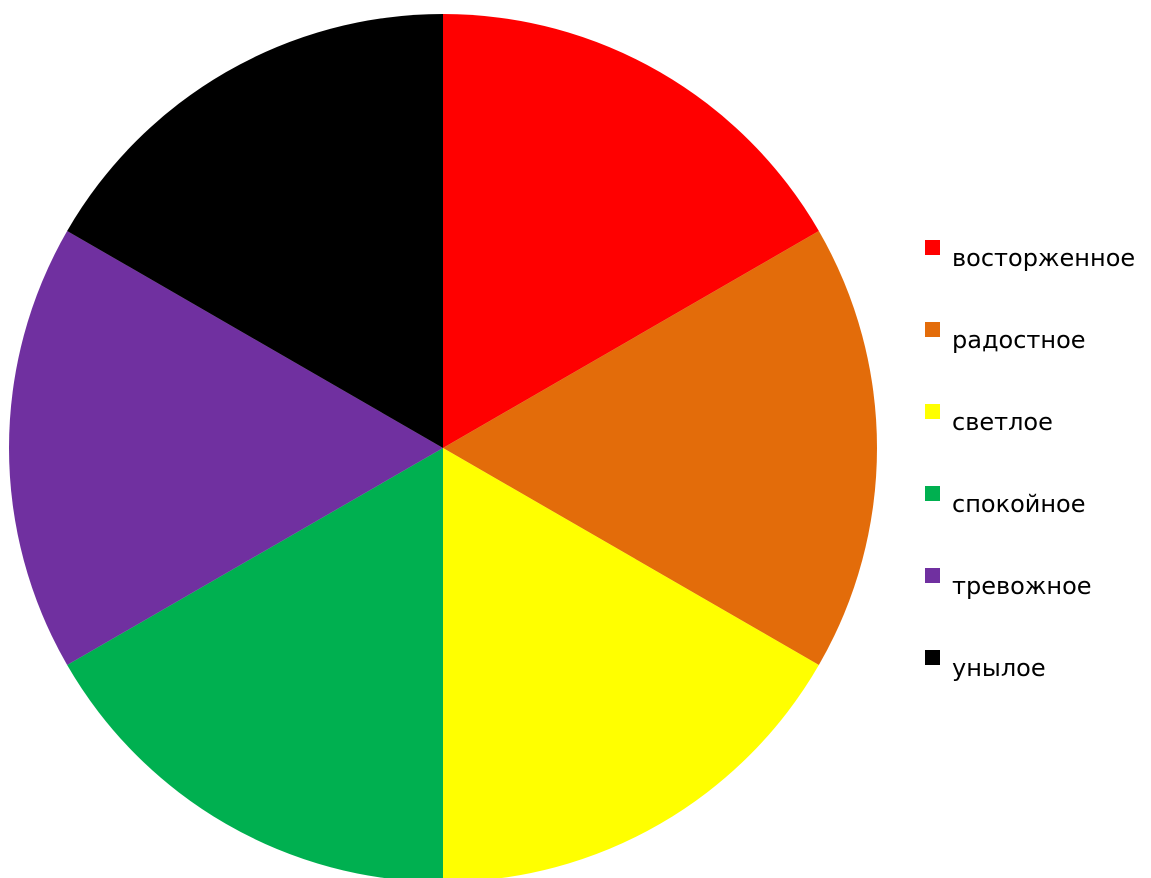 The height and width of the screenshot is (878, 1151). Describe the element at coordinates (1002, 422) in the screenshot. I see `legend-label-3: светлое` at that location.